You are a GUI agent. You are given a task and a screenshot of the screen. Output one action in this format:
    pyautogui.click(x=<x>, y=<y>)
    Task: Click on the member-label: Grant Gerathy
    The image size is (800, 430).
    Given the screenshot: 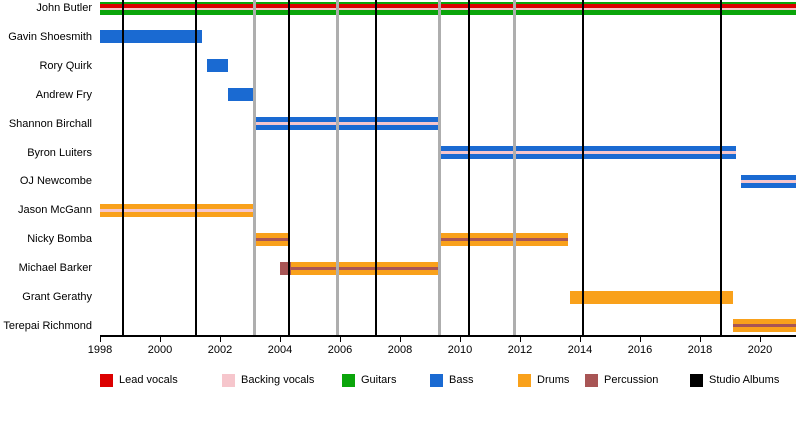 What is the action you would take?
    pyautogui.click(x=57, y=297)
    